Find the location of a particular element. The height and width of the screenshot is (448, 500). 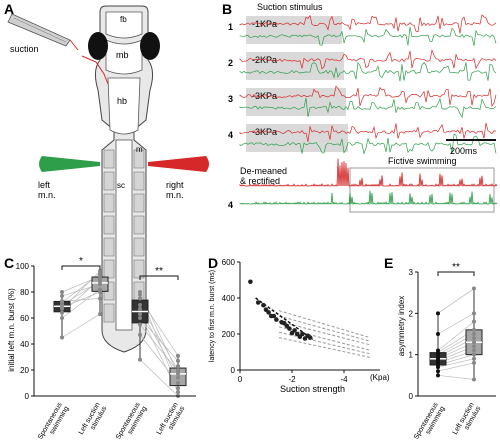

trace-row: 1 -1KPa is located at coordinates (362, 30).